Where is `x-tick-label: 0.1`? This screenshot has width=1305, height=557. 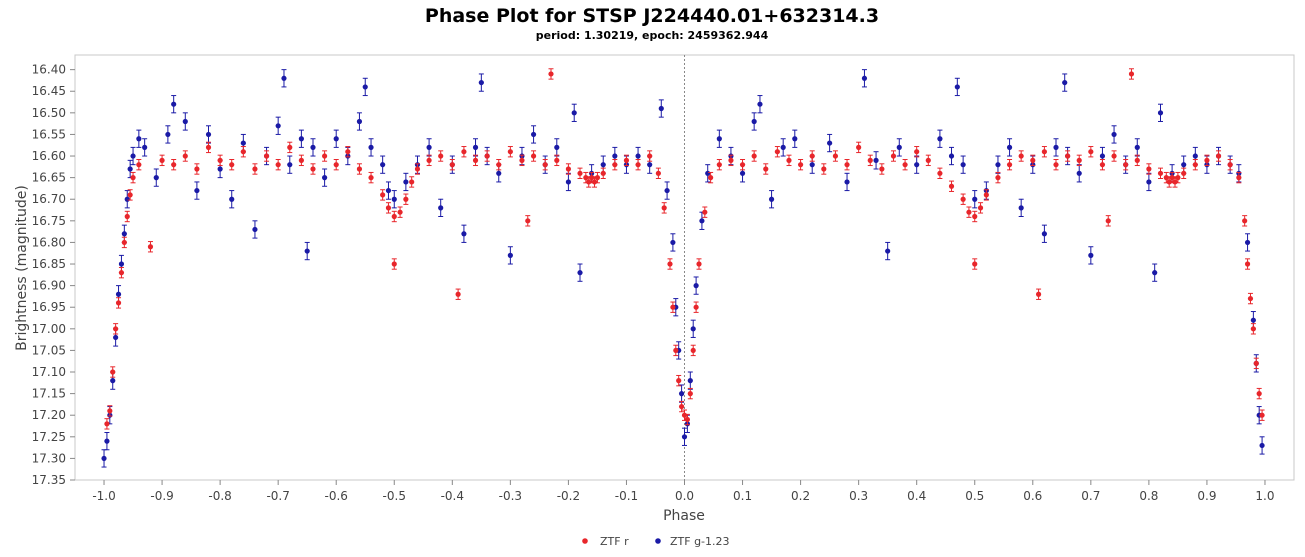
x-tick-label: 0.1 is located at coordinates (742, 496).